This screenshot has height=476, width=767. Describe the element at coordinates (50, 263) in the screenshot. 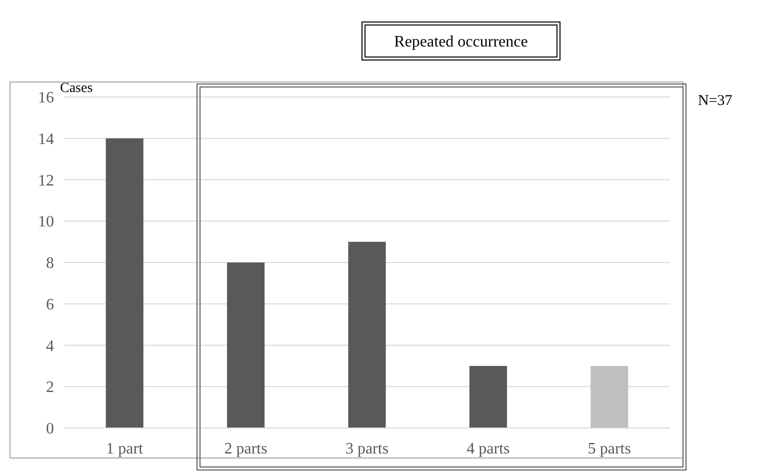

I see `y-tick-label: 8` at that location.